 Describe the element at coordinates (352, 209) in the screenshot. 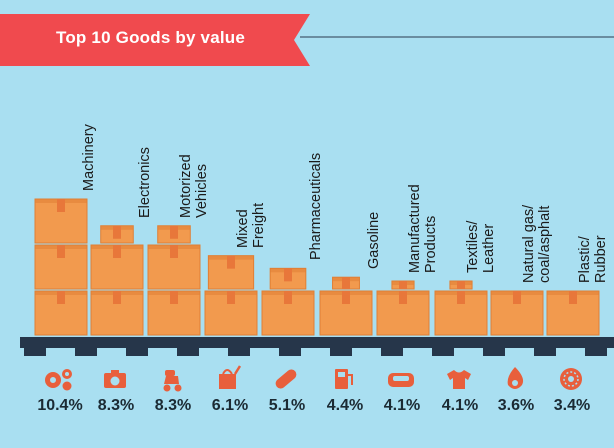

I see `category-label: Gasoline` at that location.